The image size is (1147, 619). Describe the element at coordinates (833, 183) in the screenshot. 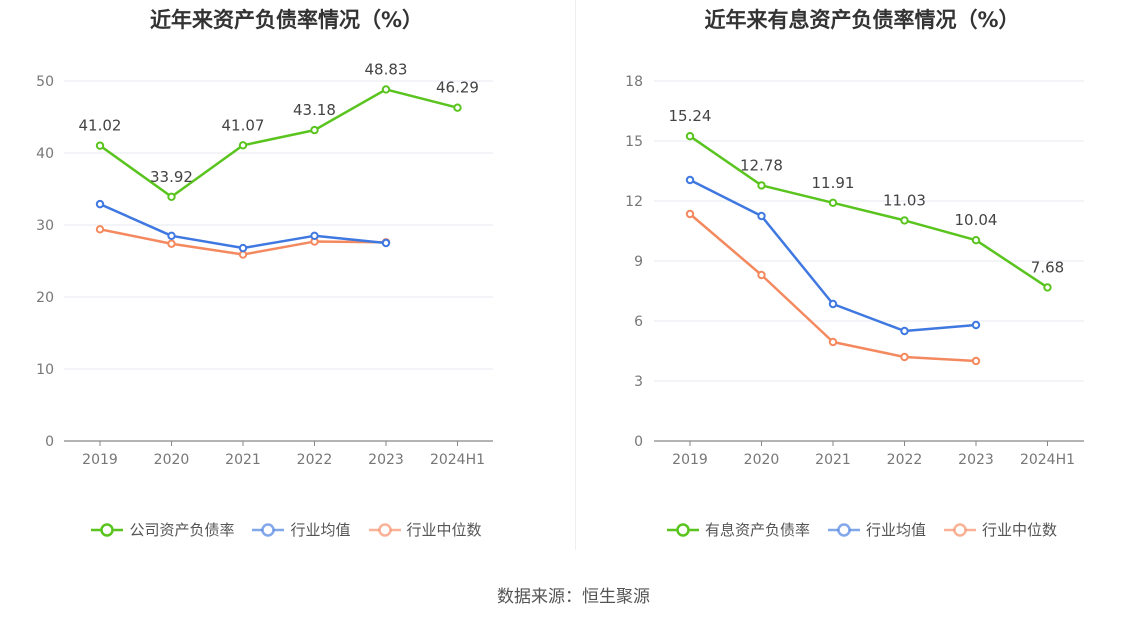

I see `data-label: 11.91` at that location.